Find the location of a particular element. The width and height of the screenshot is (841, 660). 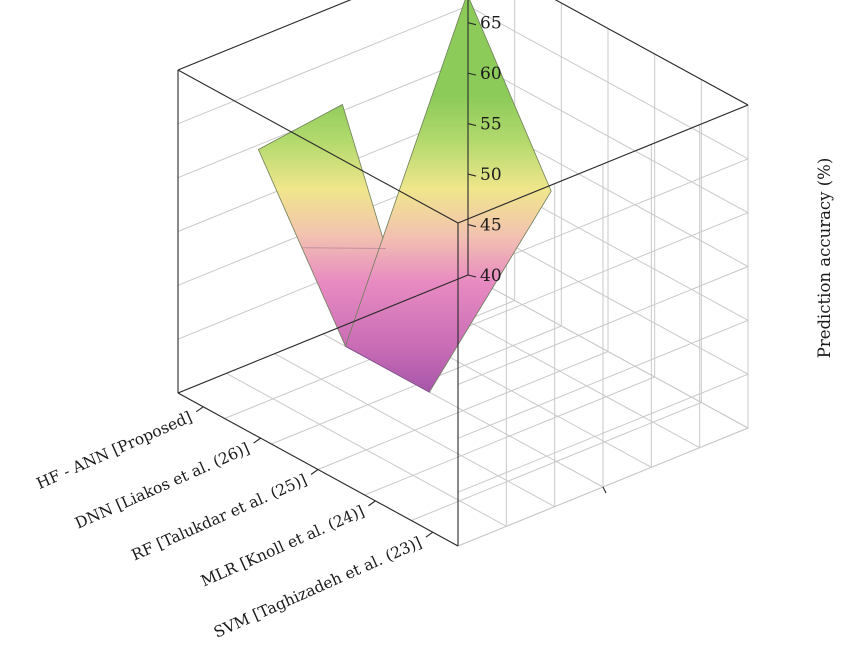

surface-valley-line is located at coordinates (387, 369).